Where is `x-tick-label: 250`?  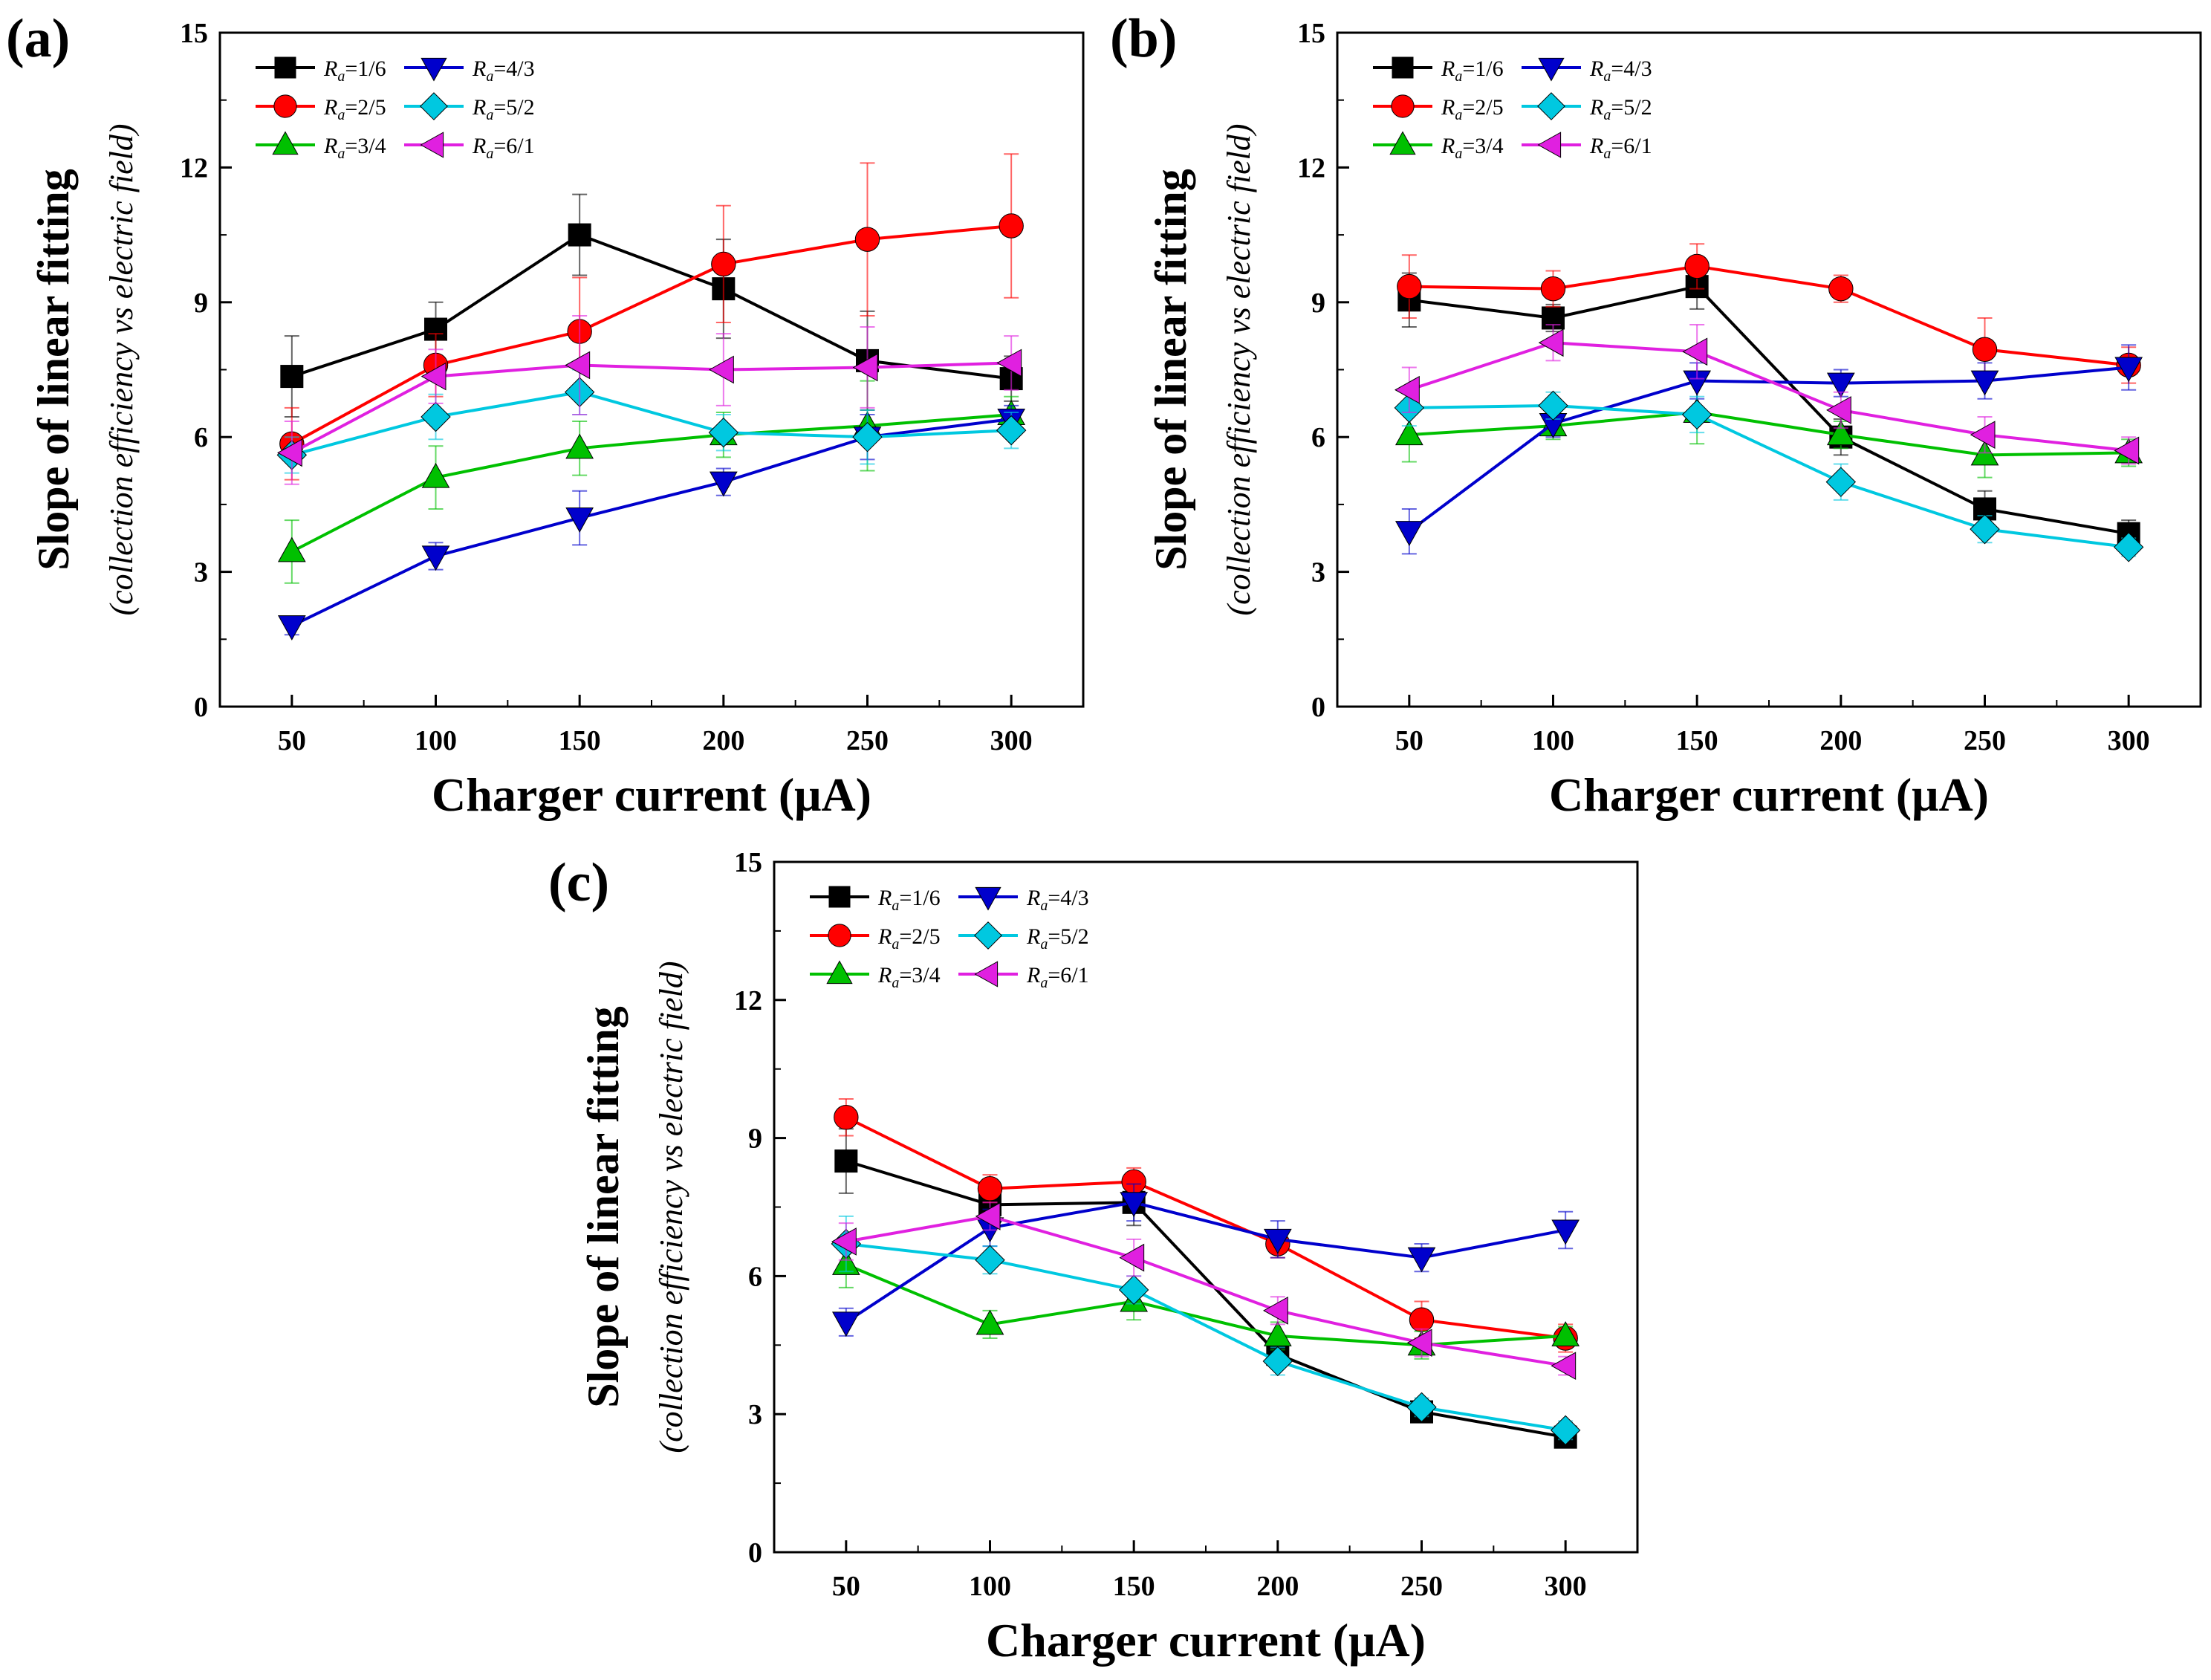 x-tick-label: 250 is located at coordinates (867, 741).